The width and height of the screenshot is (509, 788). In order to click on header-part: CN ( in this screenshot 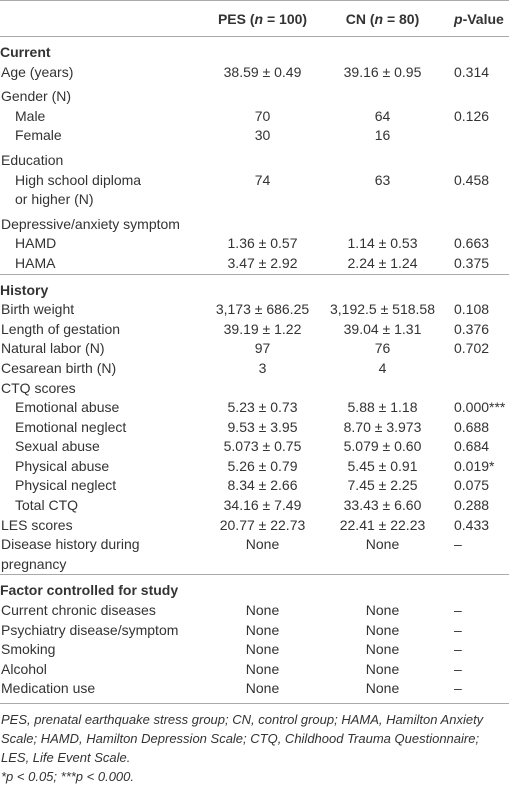, I will do `click(360, 18)`.